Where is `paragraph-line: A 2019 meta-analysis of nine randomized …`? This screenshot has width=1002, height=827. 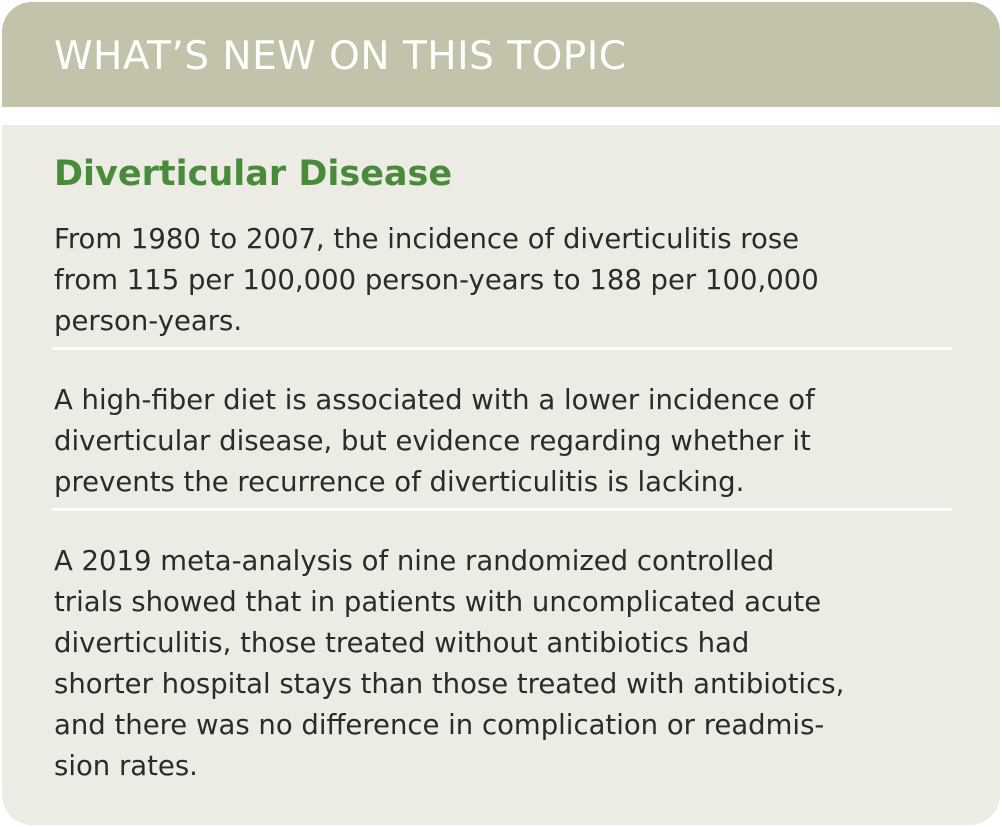 paragraph-line: A 2019 meta-analysis of nine randomized … is located at coordinates (414, 561).